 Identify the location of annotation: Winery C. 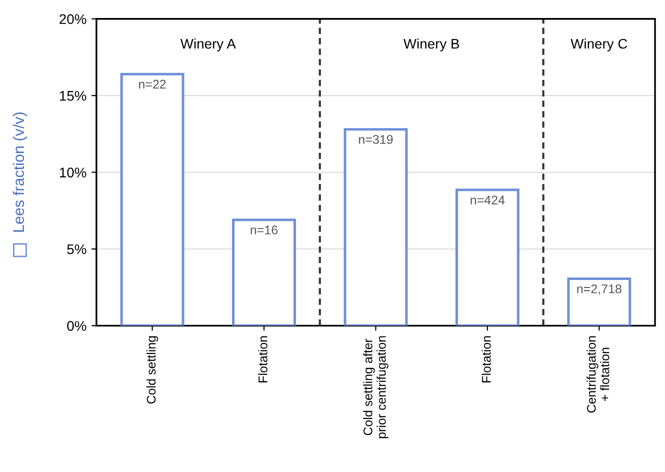
(599, 45).